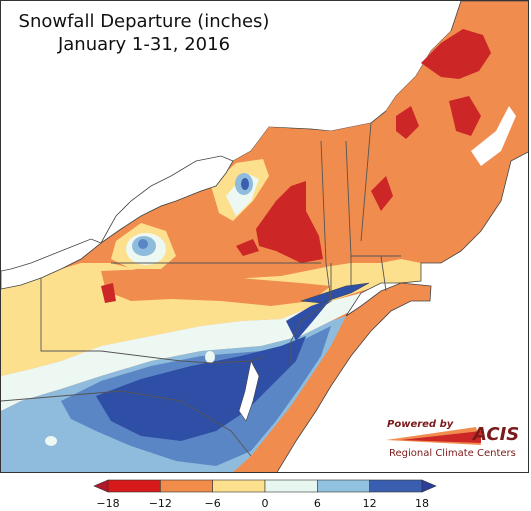  Describe the element at coordinates (265, 503) in the screenshot. I see `legend-tick-label: 0` at that location.